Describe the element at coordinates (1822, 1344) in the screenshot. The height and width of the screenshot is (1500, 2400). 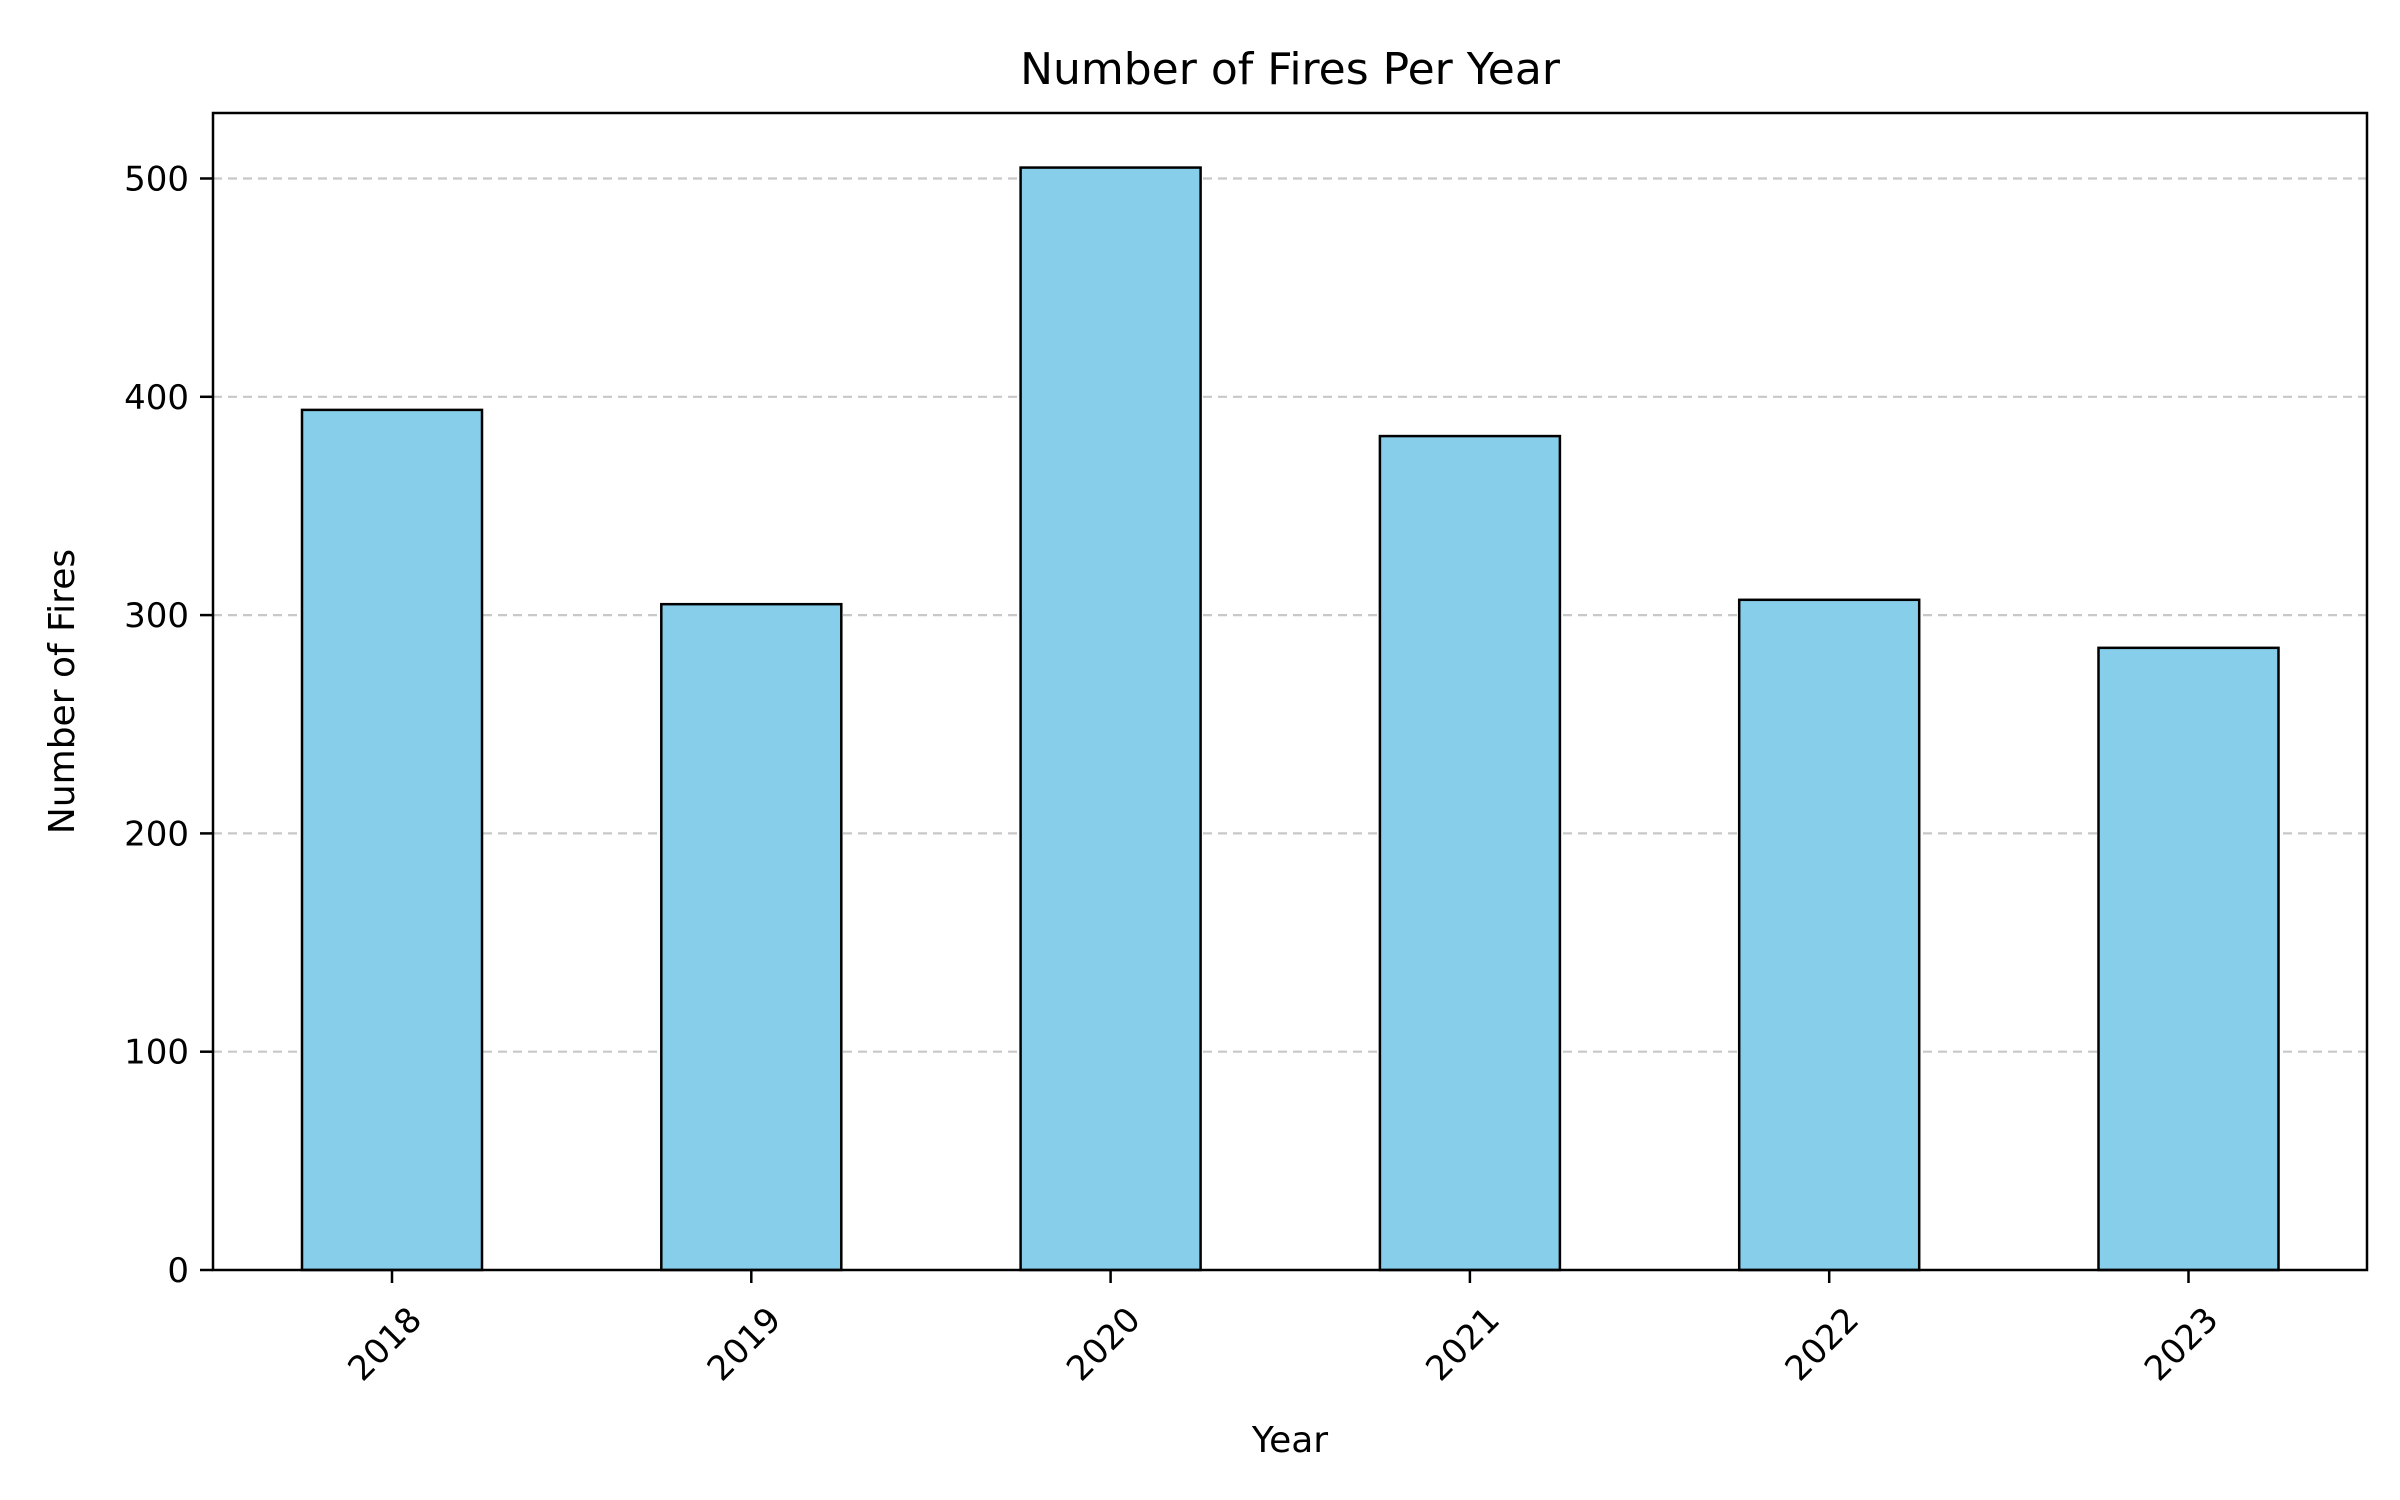
I see `x-tick-label: 2022` at that location.